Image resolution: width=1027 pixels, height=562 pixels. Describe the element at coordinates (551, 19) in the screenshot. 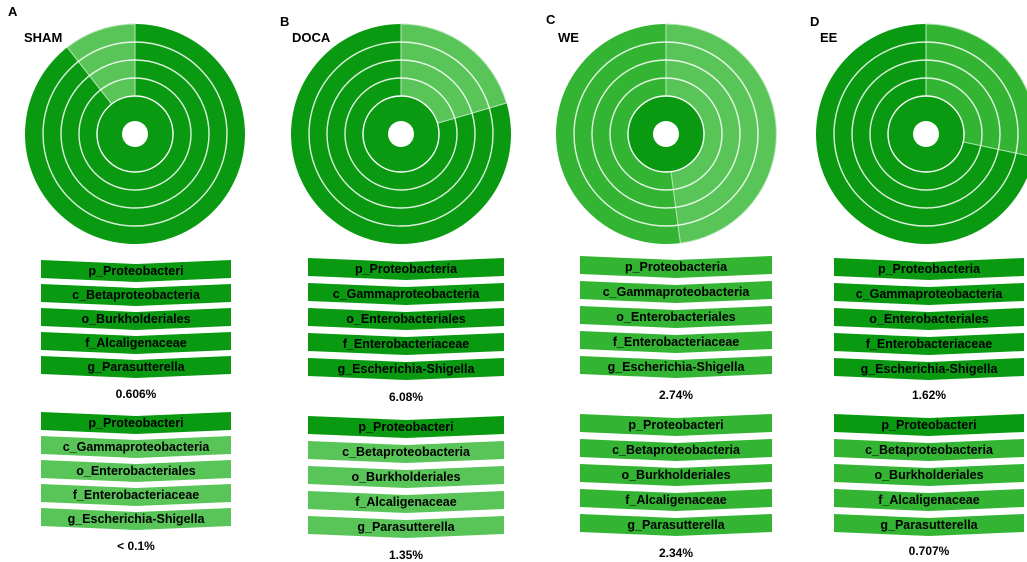

I see `panel-letter: C` at that location.